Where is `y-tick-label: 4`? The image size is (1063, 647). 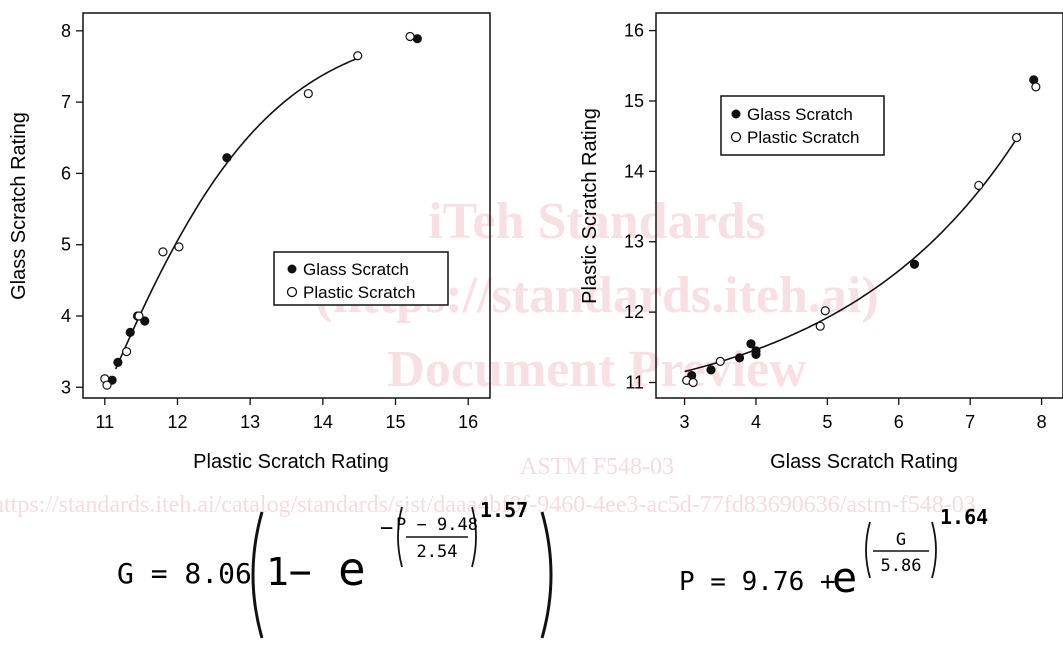
y-tick-label: 4 is located at coordinates (66, 316).